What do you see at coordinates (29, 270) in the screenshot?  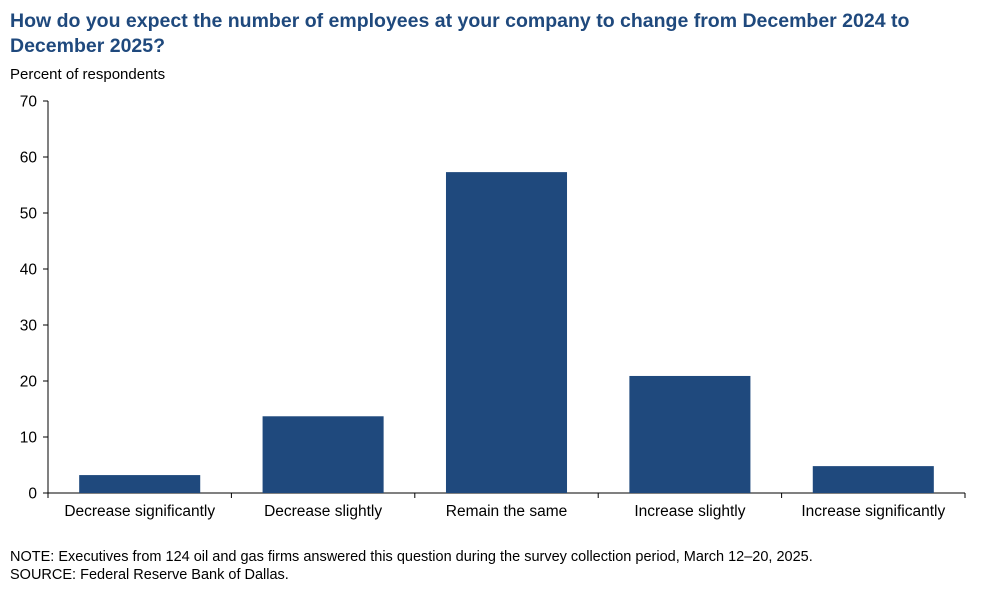 I see `y-tick-label: 40` at bounding box center [29, 270].